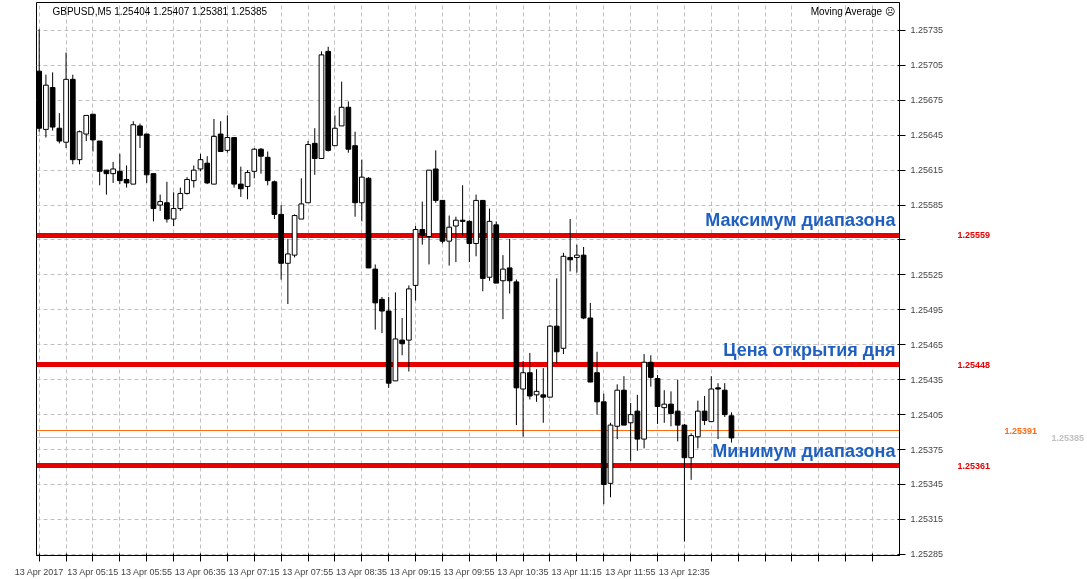 The width and height of the screenshot is (1087, 579). Describe the element at coordinates (308, 571) in the screenshot. I see `x-tick-label: 13 Apr 07:55` at that location.